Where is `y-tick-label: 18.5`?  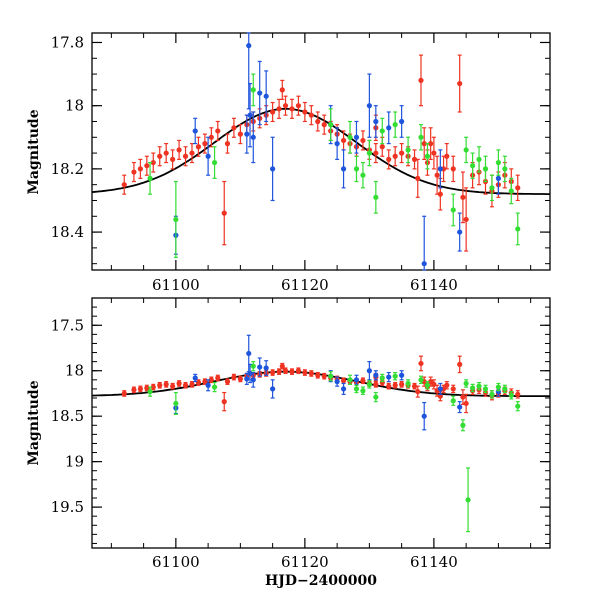 y-tick-label: 18.5 is located at coordinates (67, 416).